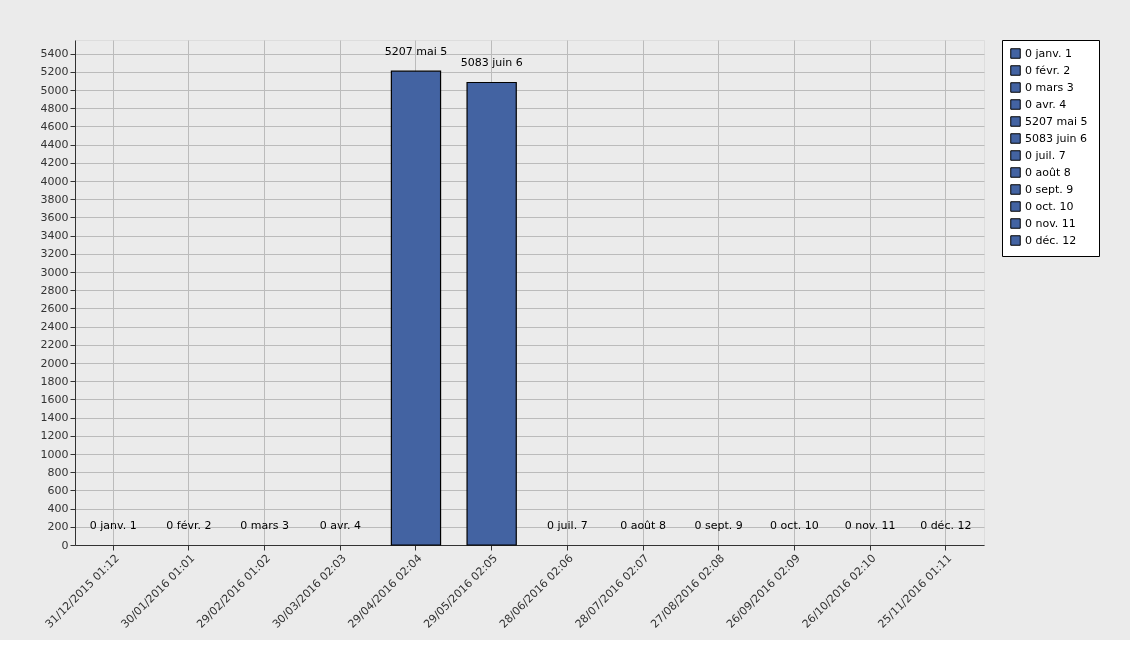 This screenshot has width=1140, height=653. What do you see at coordinates (643, 525) in the screenshot?
I see `data-label: 0 août 8` at bounding box center [643, 525].